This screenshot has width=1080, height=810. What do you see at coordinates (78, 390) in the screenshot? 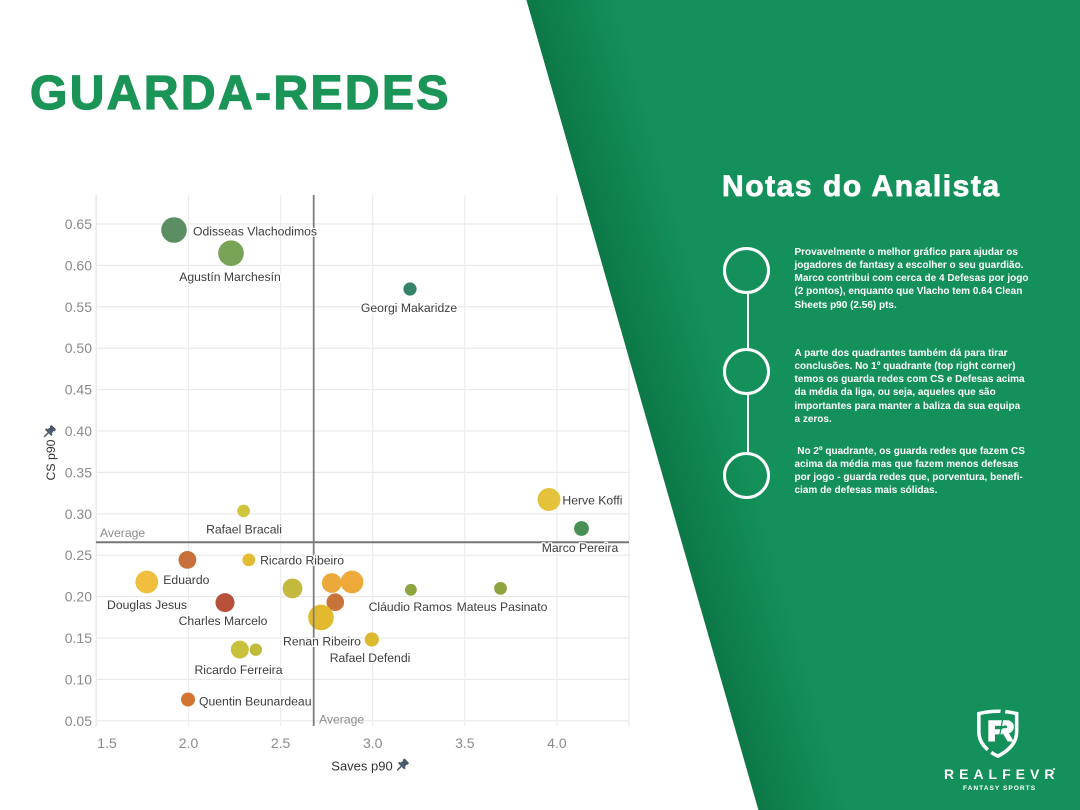
I see `svg-text: 0.45` at bounding box center [78, 390].